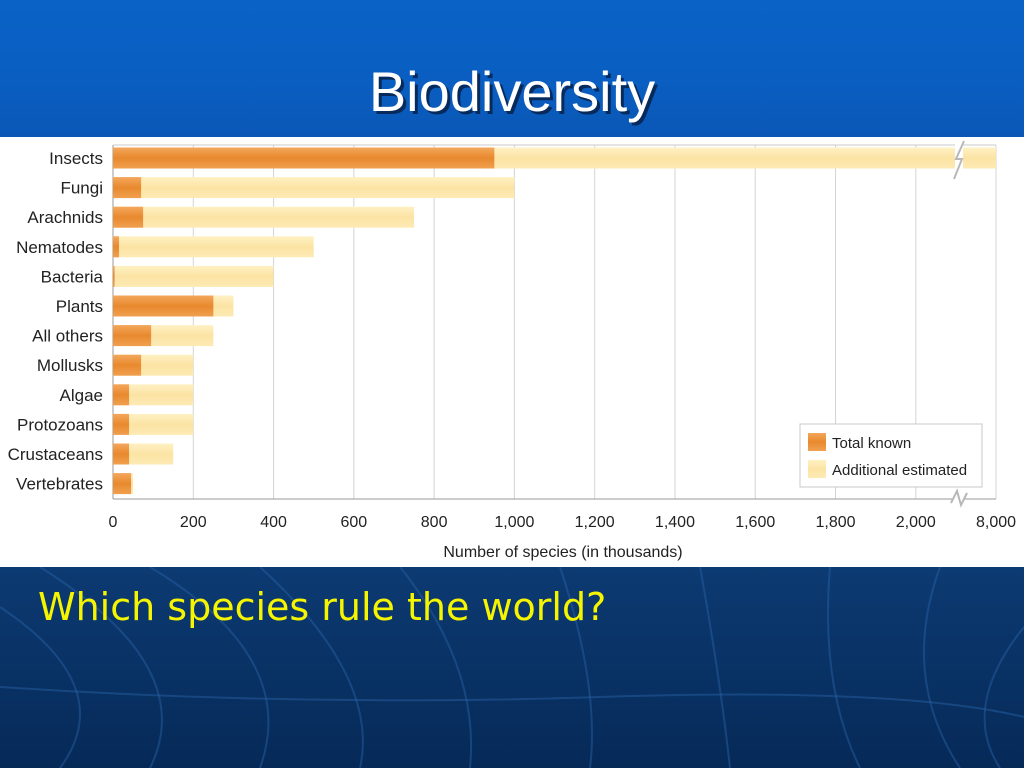 This screenshot has height=768, width=1024. Describe the element at coordinates (817, 469) in the screenshot. I see `legend-swatch-estimated` at that location.